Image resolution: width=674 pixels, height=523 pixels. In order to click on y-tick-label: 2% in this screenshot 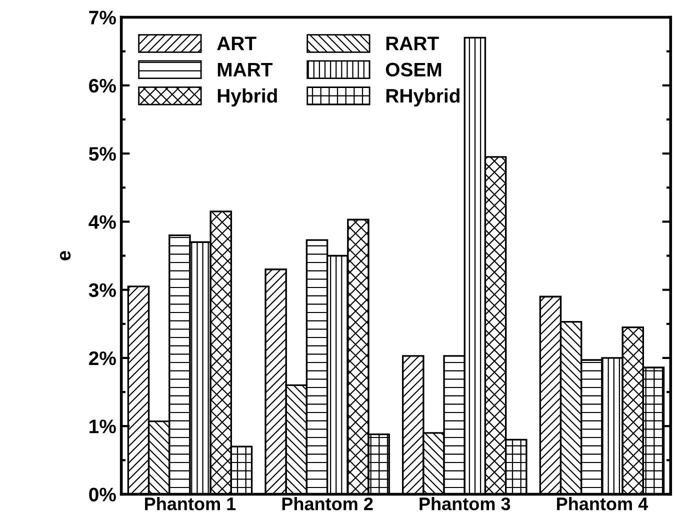, I will do `click(102, 358)`.